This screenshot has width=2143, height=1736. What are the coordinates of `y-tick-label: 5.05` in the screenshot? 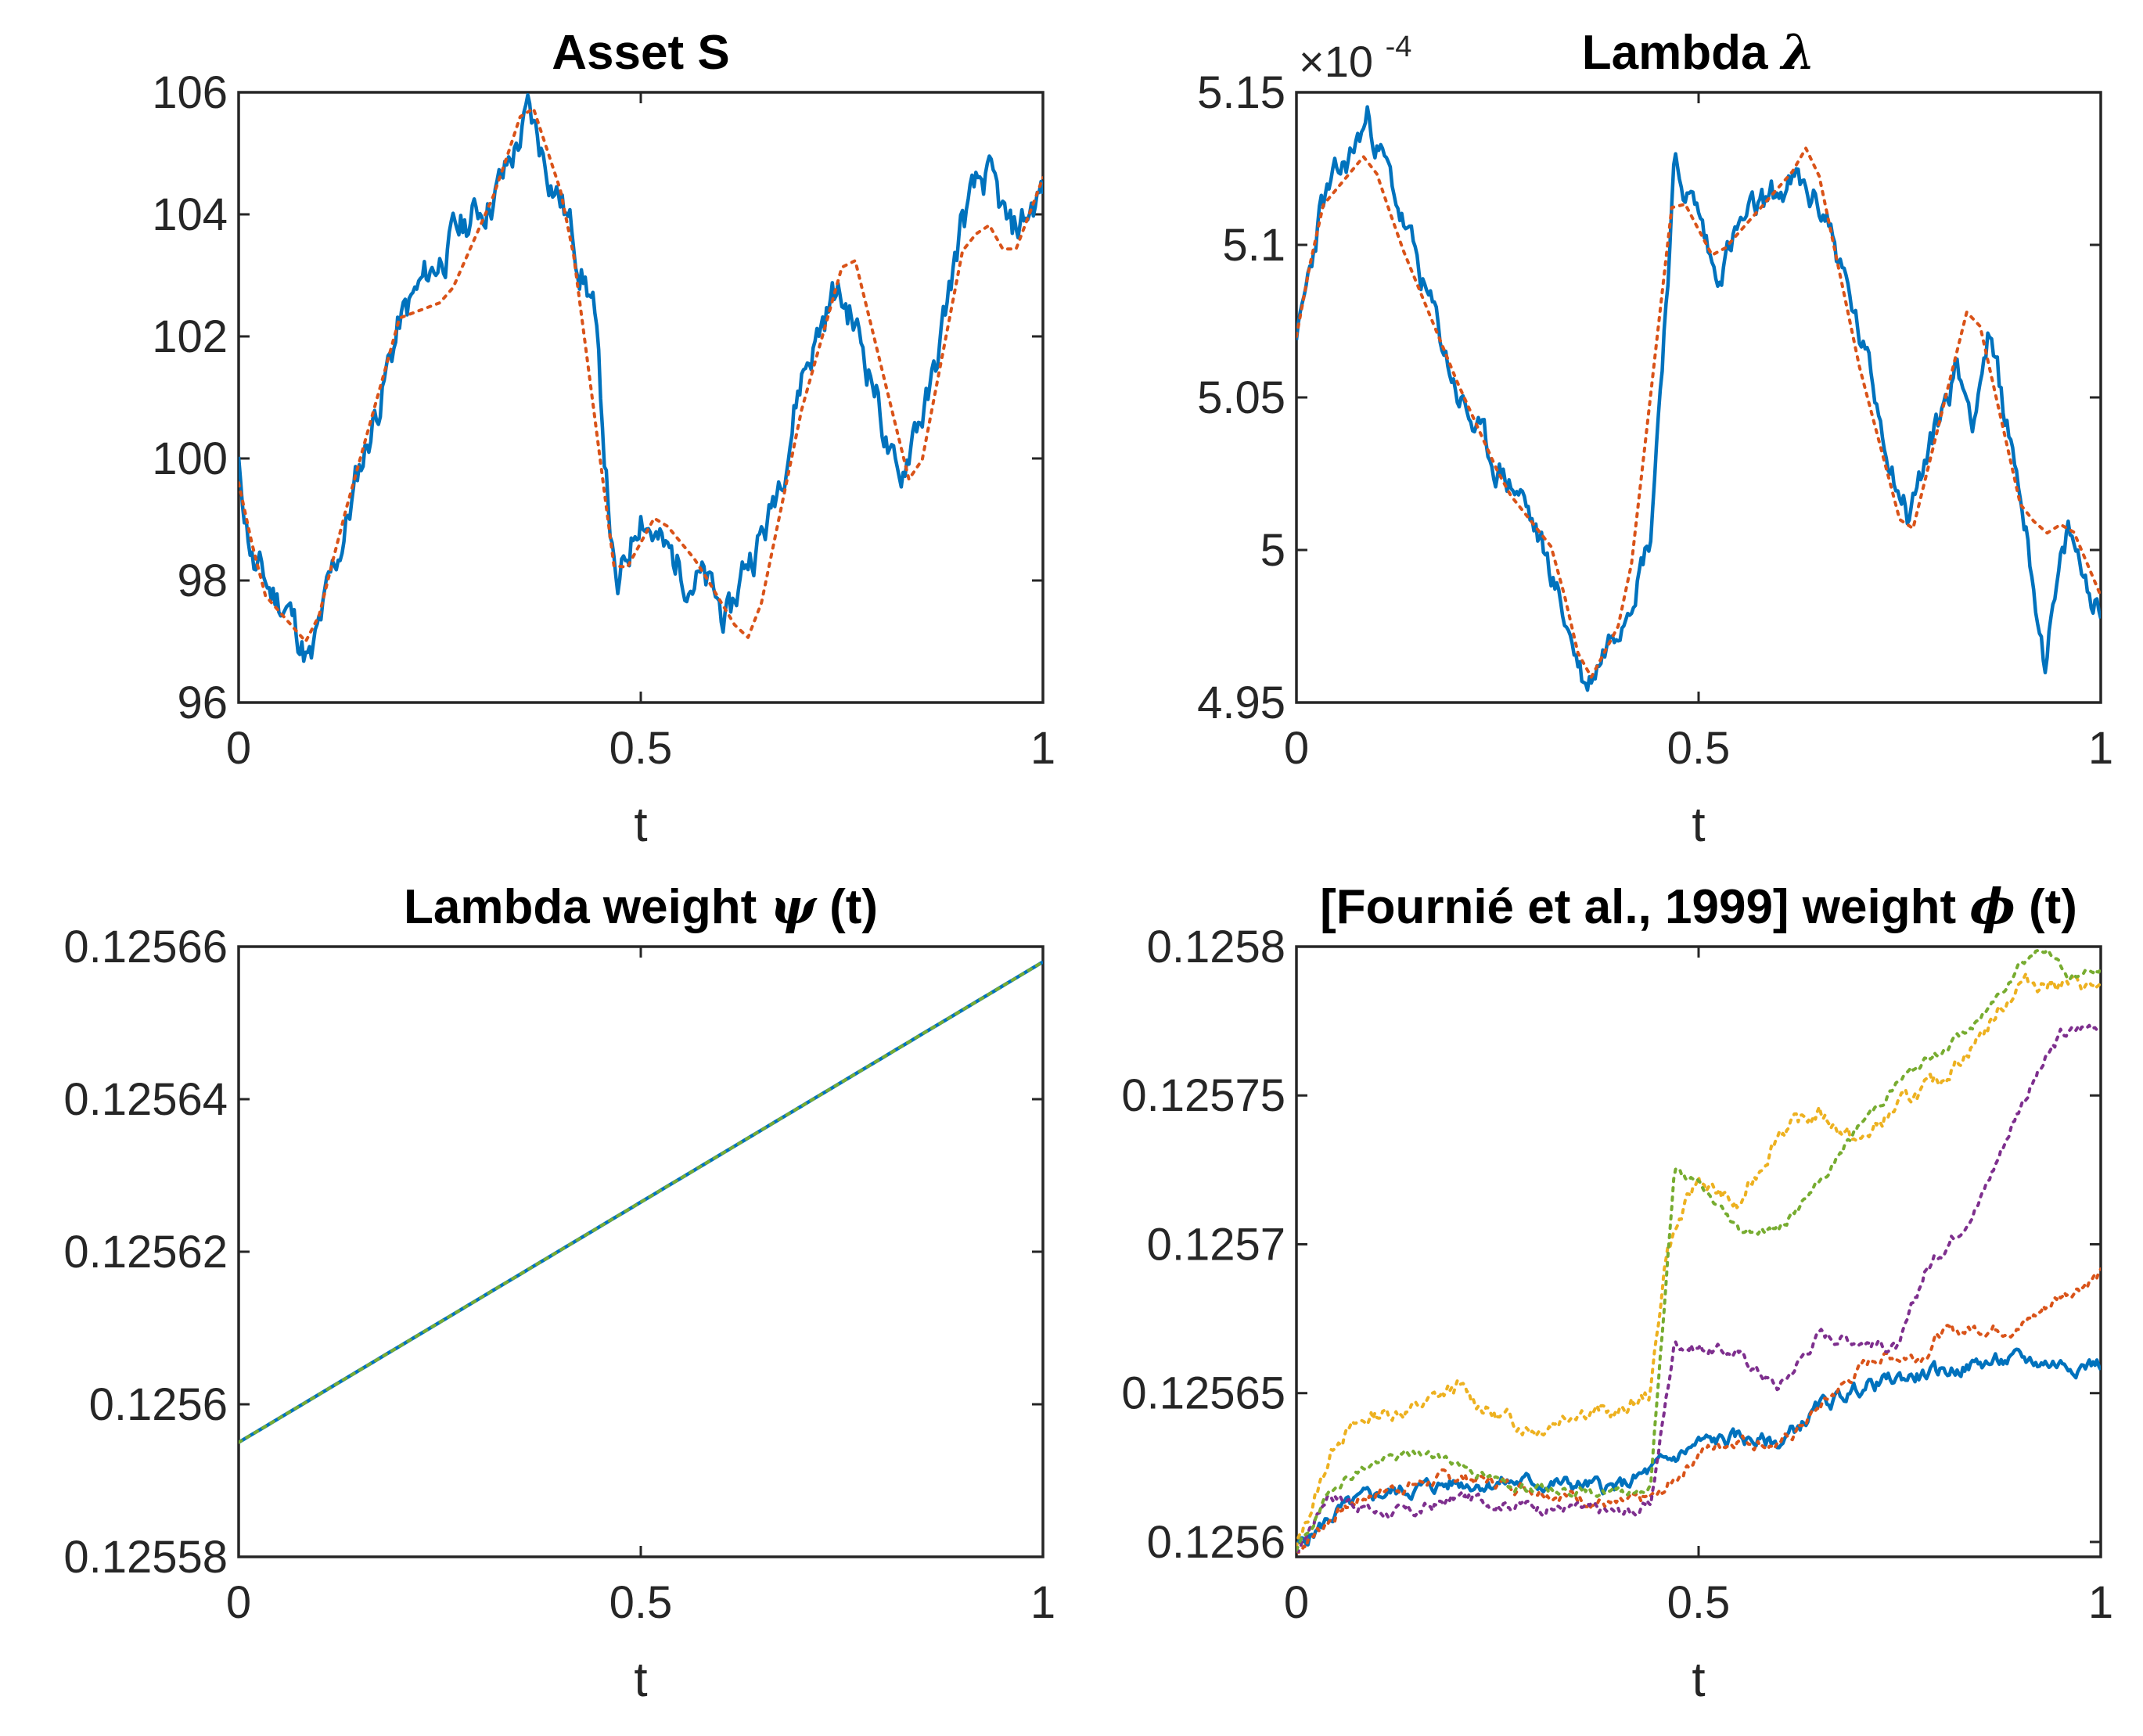 It's located at (1241, 398).